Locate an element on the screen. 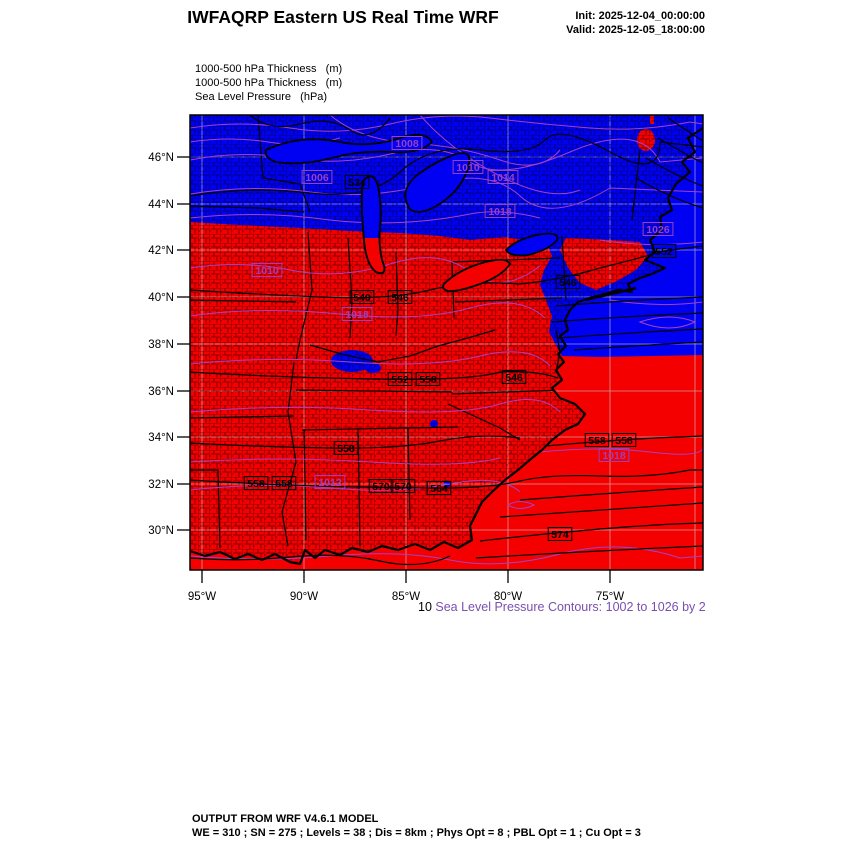 The width and height of the screenshot is (850, 850). slp-contour-label: 1008 is located at coordinates (407, 144).